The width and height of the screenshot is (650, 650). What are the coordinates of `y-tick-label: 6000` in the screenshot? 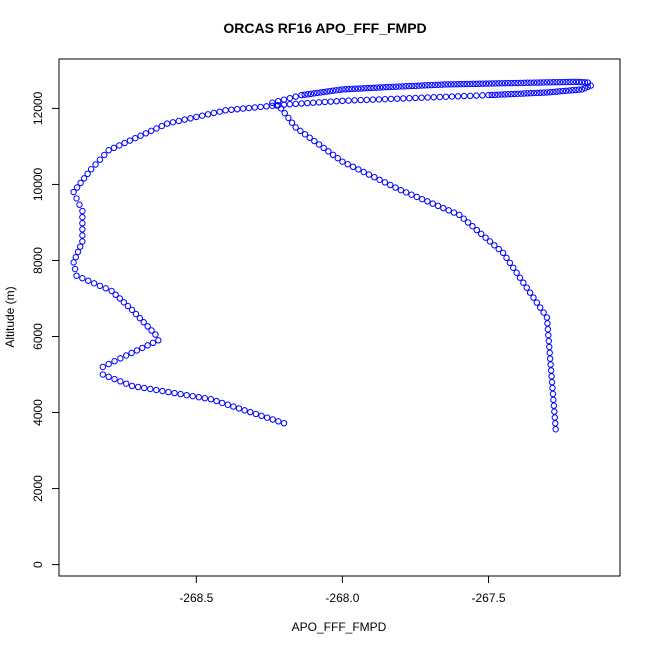 It's located at (38, 336).